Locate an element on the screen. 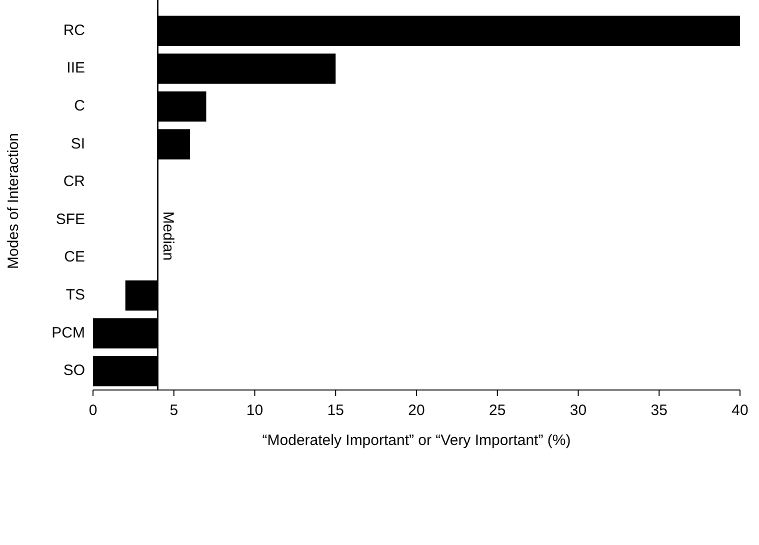  y-tick-label: SO is located at coordinates (74, 371).